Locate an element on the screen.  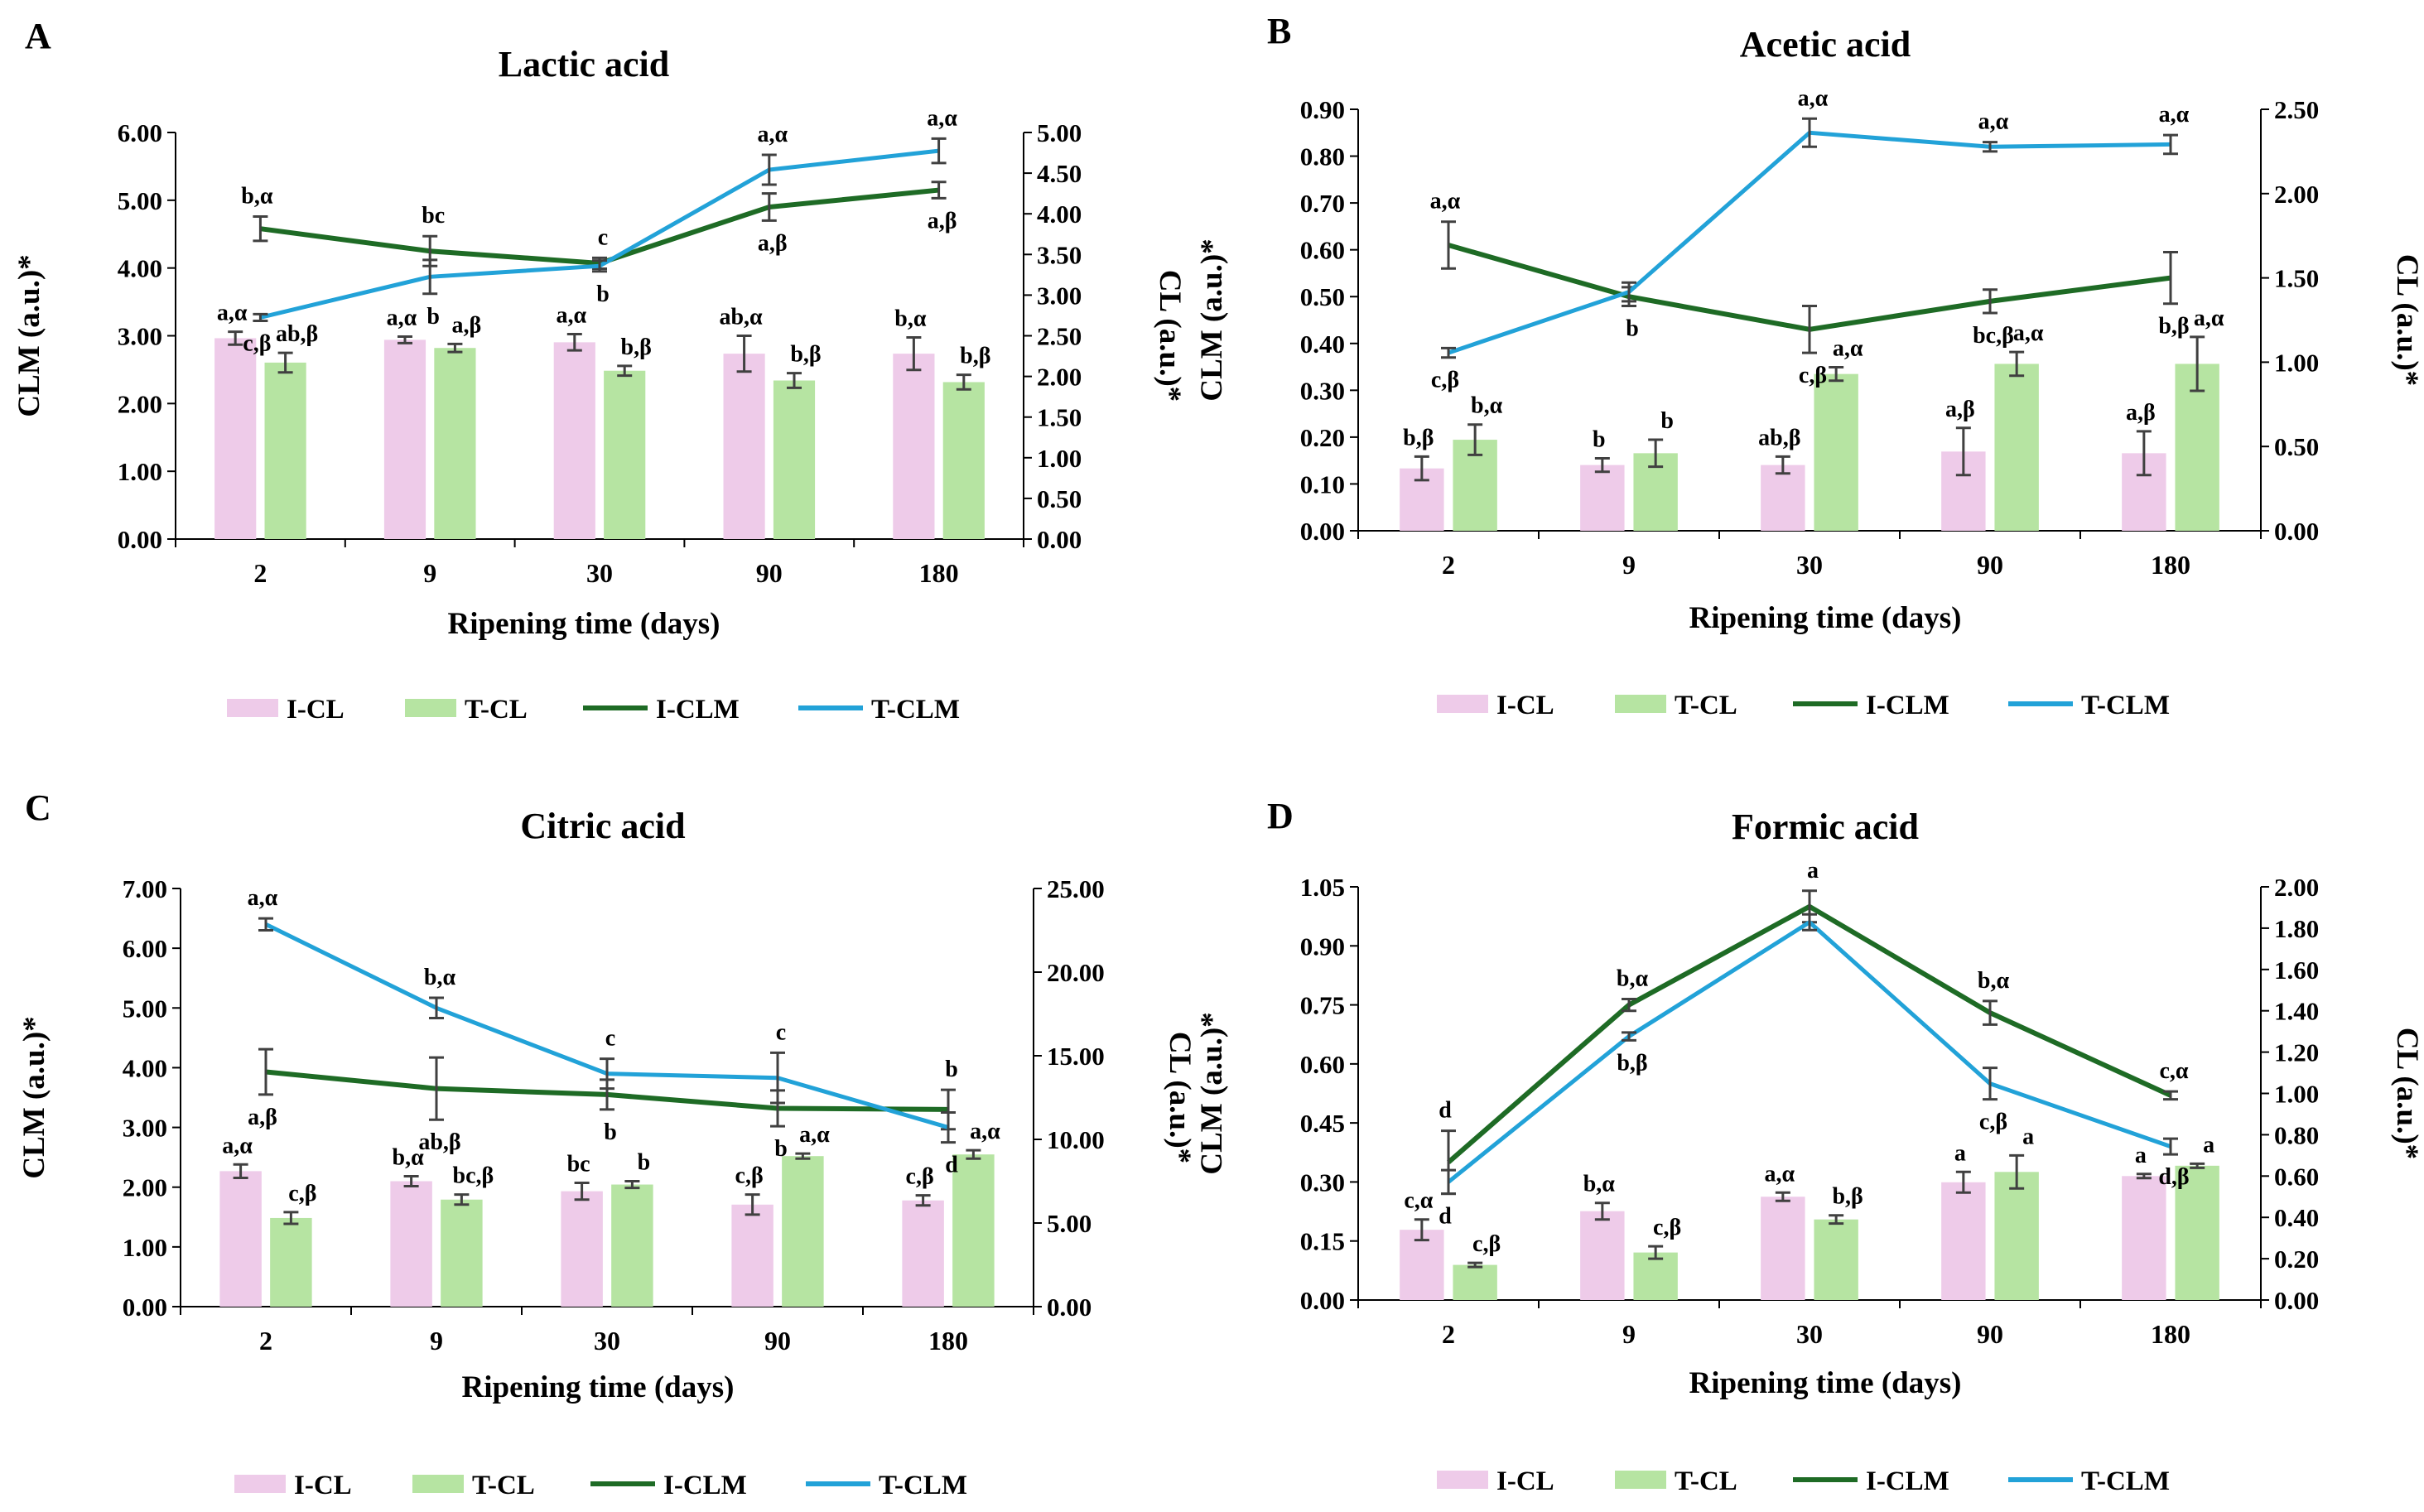
y-left-tick-label: 6.00 is located at coordinates (145, 949).